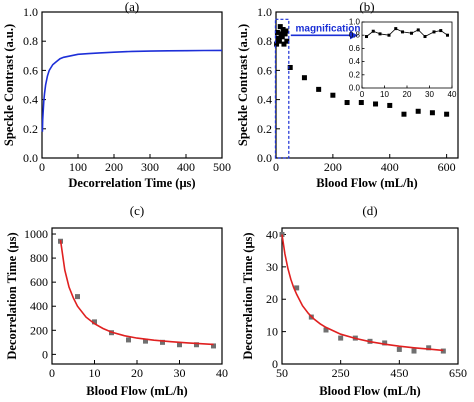  Describe the element at coordinates (272, 299) in the screenshot. I see `y-tick-label: 20` at that location.